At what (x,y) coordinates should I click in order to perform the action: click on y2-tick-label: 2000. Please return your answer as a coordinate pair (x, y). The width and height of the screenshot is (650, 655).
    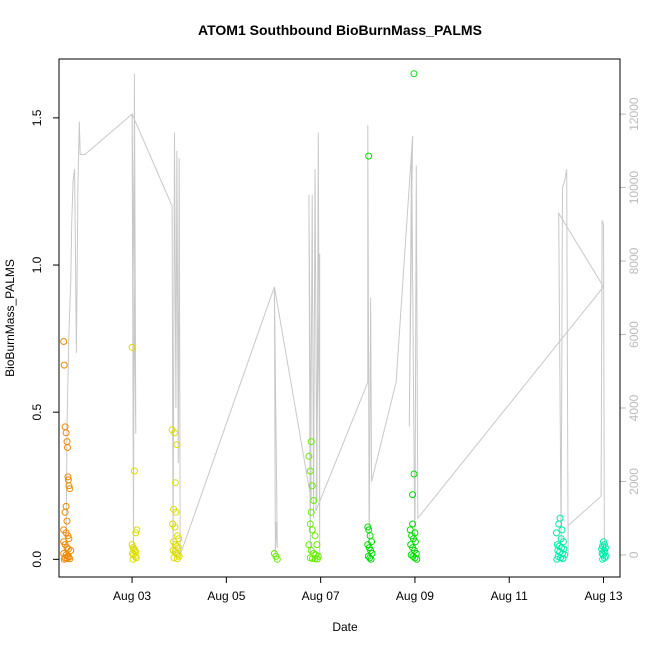
    Looking at the image, I should click on (634, 481).